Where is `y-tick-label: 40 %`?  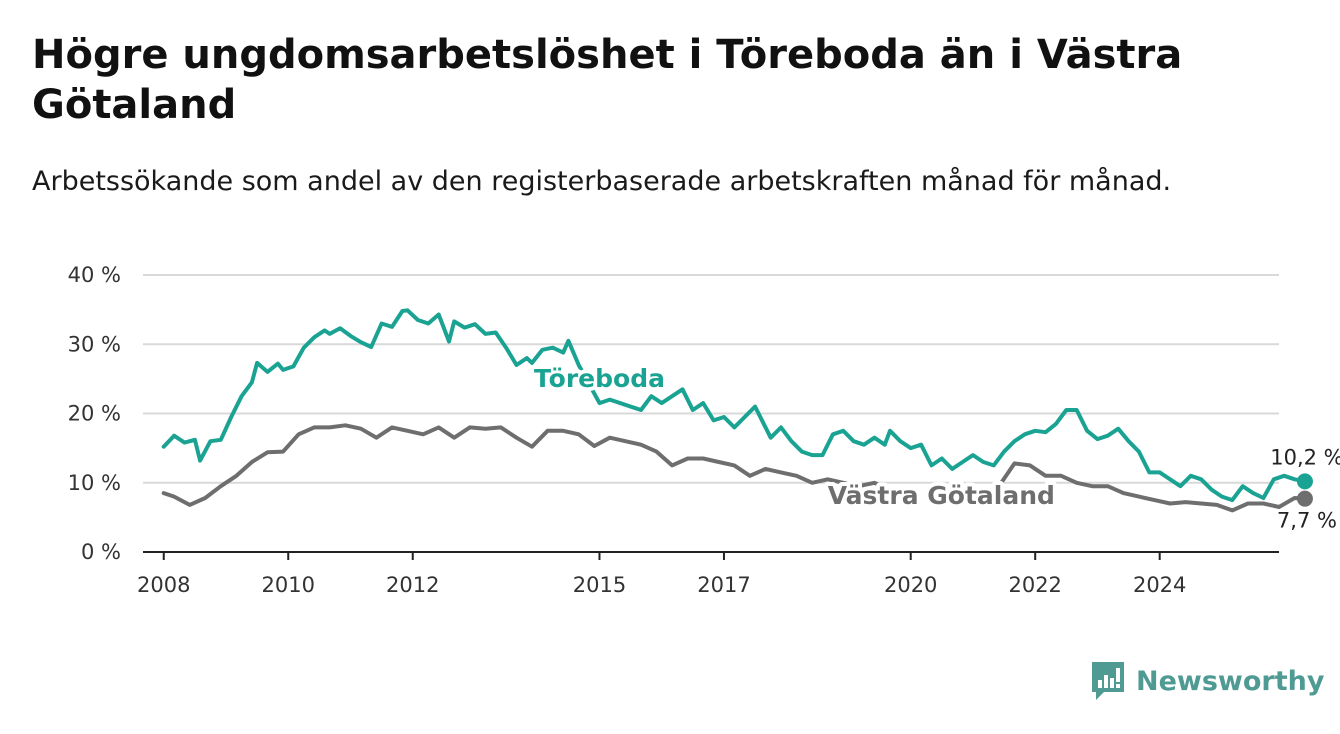
y-tick-label: 40 % is located at coordinates (94, 275).